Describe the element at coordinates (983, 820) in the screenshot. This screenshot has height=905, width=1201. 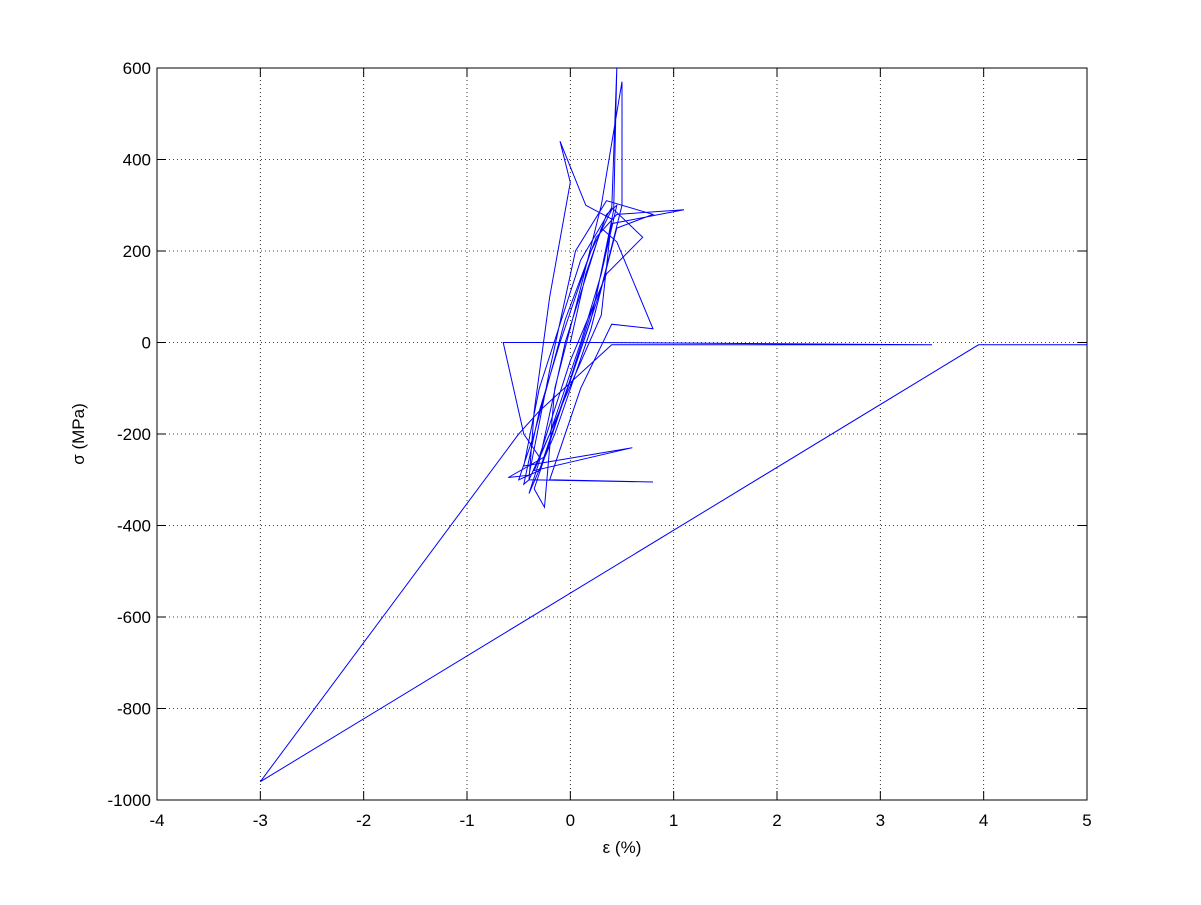
I see `x-tick-label: 4` at that location.